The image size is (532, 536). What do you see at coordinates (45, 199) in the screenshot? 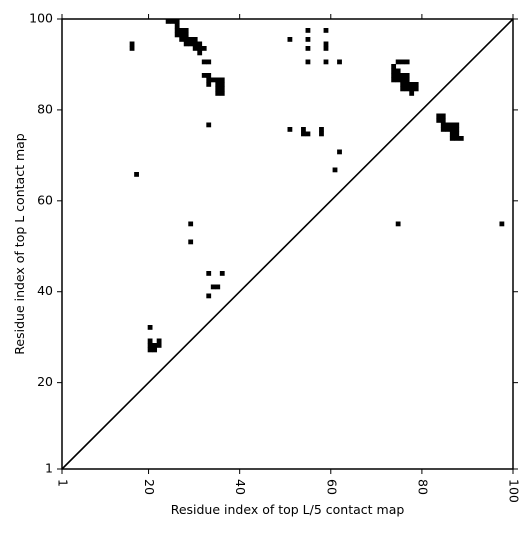
I see `y-tick-label: 60` at bounding box center [45, 199].